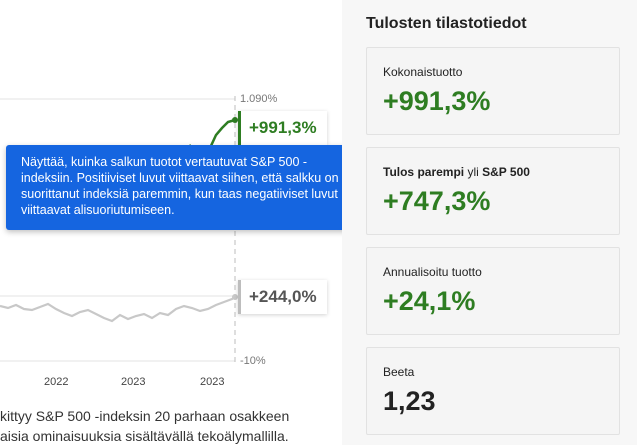 This screenshot has width=637, height=446. Describe the element at coordinates (409, 401) in the screenshot. I see `stat-value: 1,23` at that location.